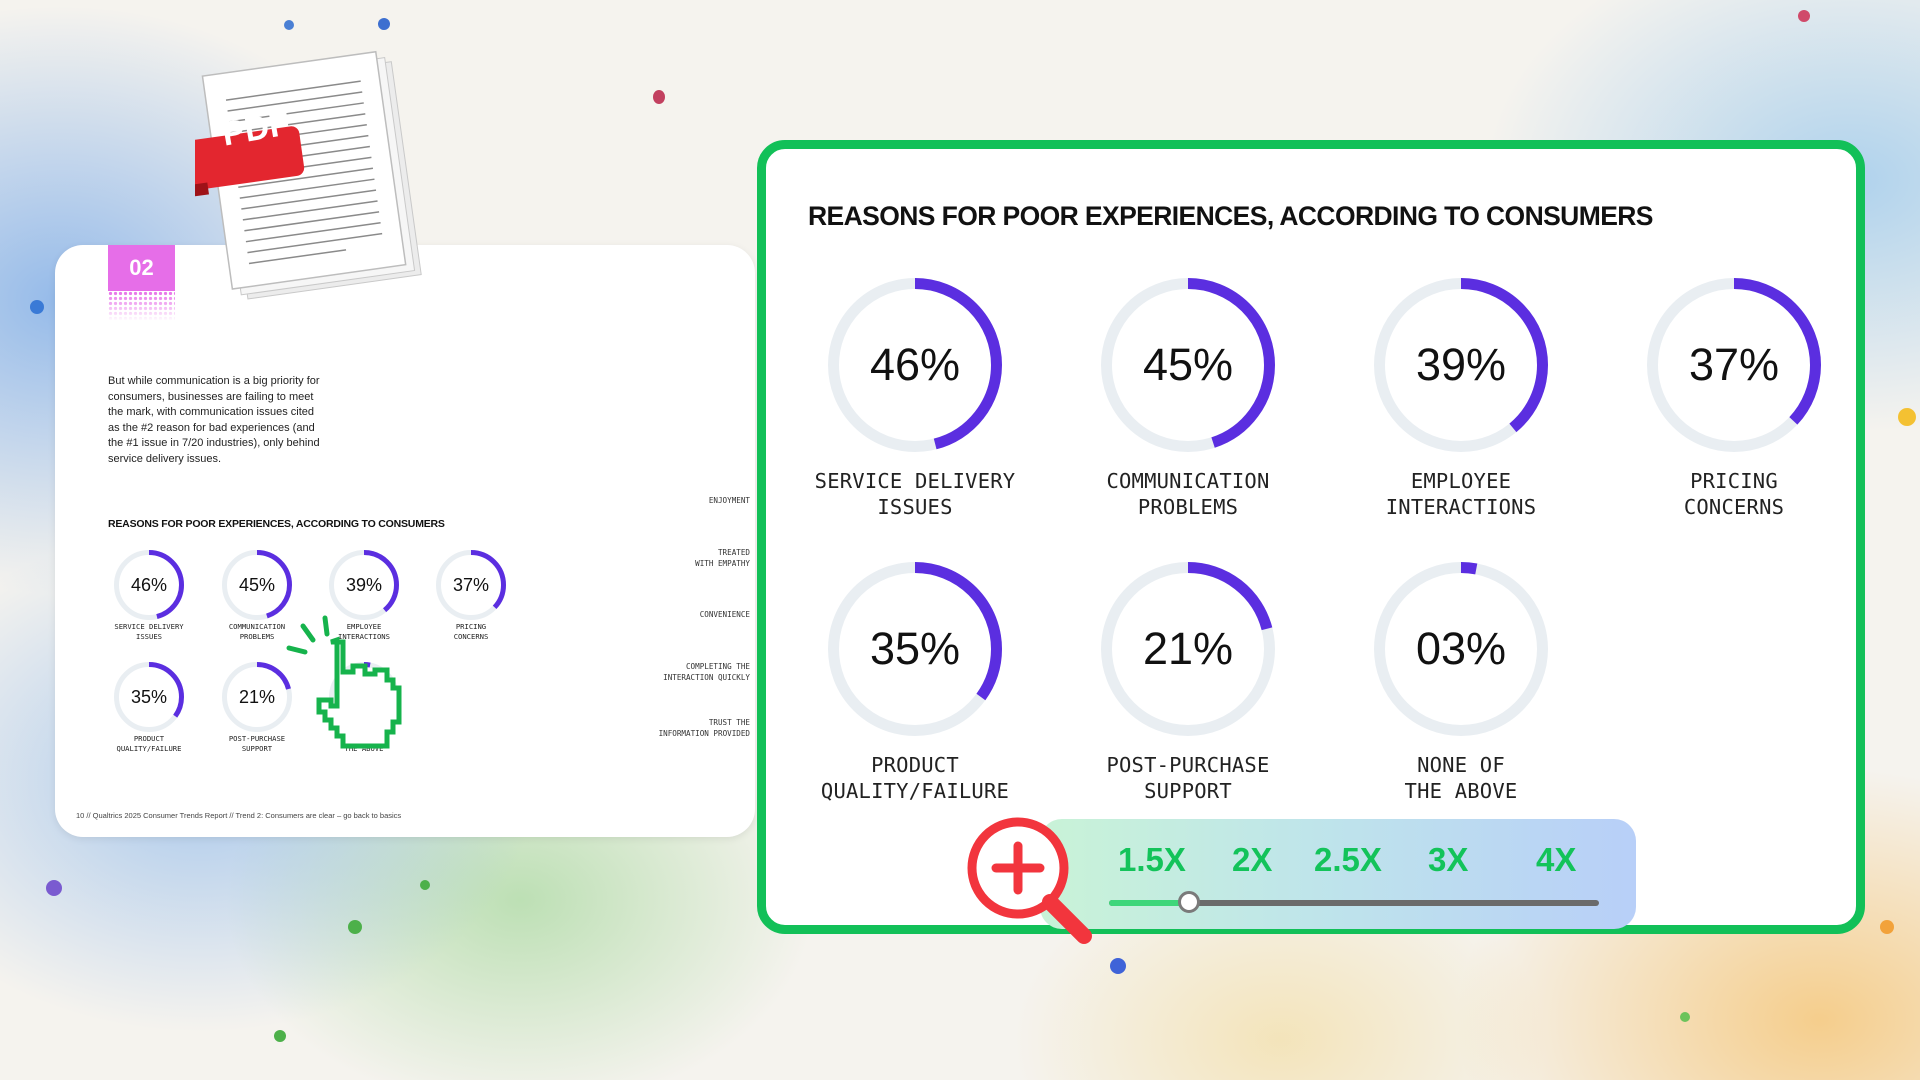 The height and width of the screenshot is (1080, 1920). Describe the element at coordinates (722, 558) in the screenshot. I see `document-side-label: TREATED WITH EMPATHY` at that location.